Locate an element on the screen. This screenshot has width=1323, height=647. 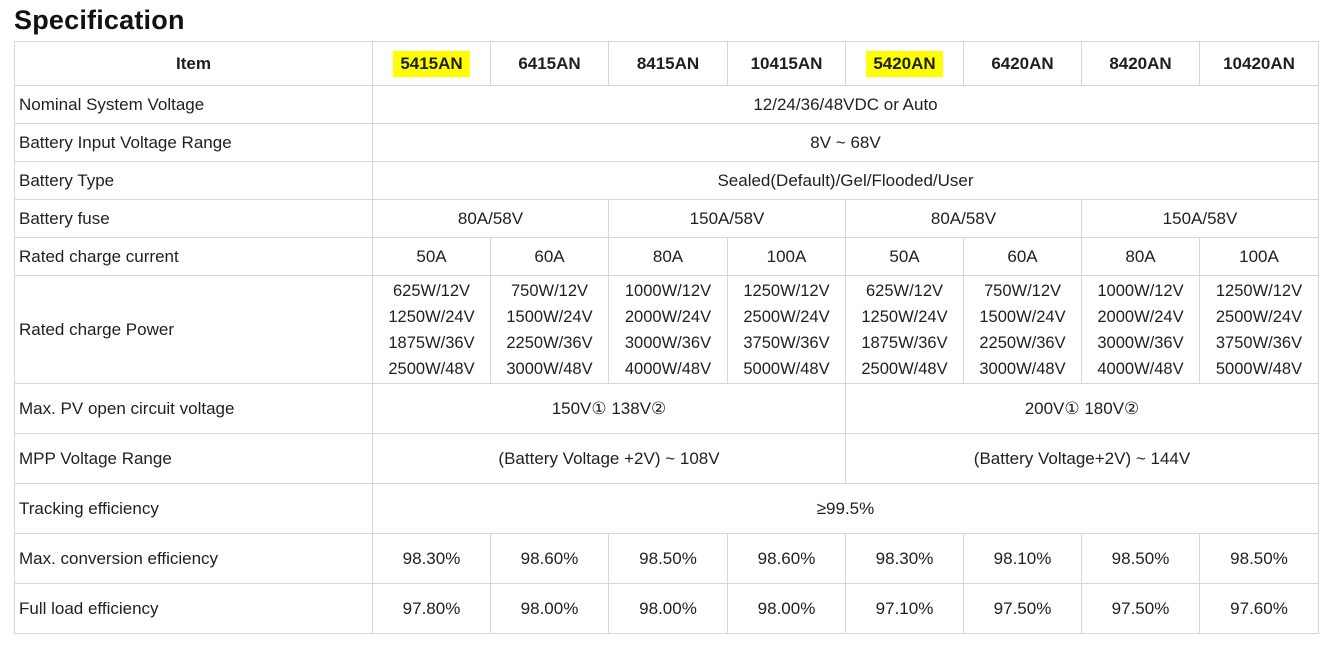
charge-current-value-7: 100A is located at coordinates (1259, 256).